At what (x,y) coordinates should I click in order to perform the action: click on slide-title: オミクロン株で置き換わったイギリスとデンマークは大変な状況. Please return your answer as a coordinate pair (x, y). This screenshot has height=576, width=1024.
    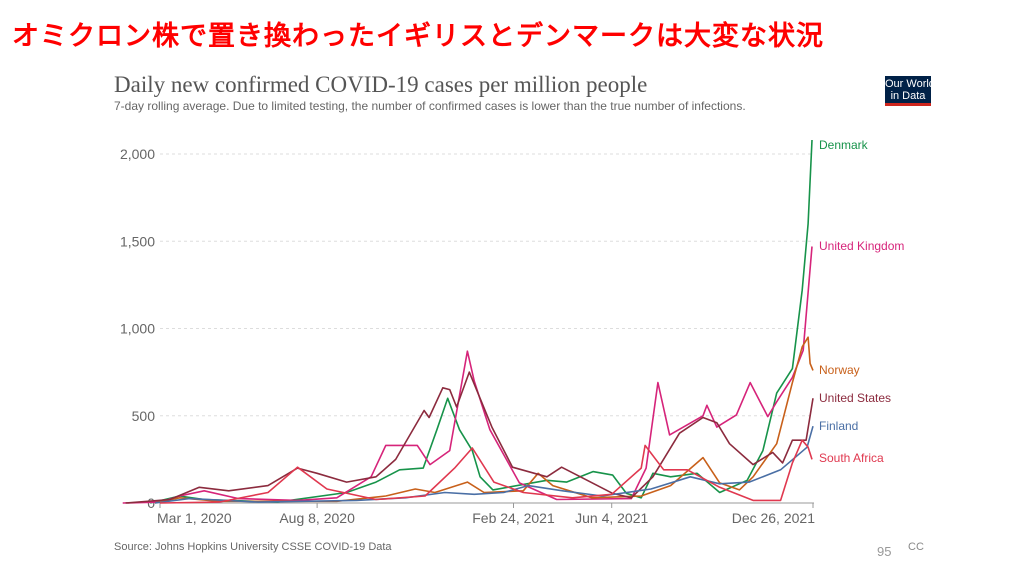
    Looking at the image, I should click on (418, 36).